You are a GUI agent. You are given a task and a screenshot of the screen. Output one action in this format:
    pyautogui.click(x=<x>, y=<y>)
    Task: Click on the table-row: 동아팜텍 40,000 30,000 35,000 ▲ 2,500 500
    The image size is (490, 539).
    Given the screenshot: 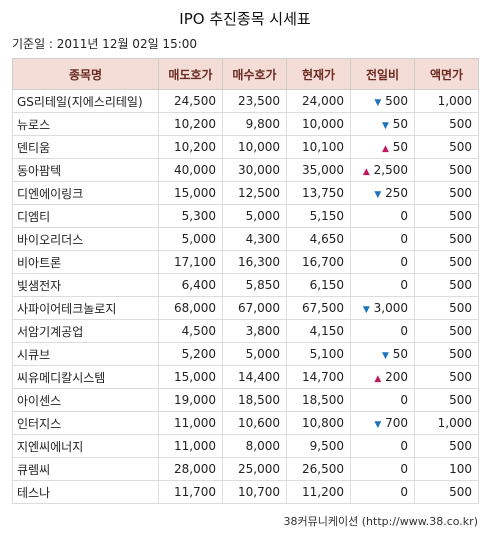 What is the action you would take?
    pyautogui.click(x=245, y=170)
    